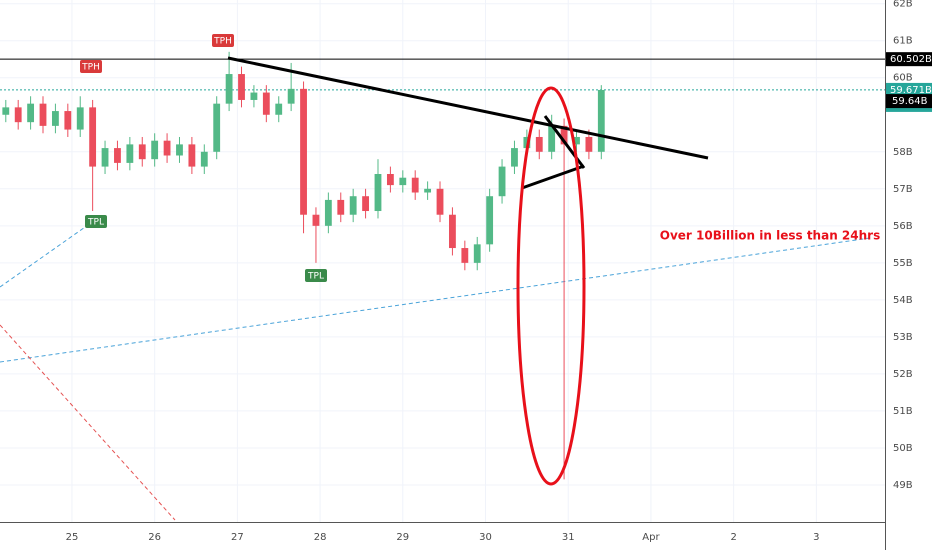 Image resolution: width=932 pixels, height=550 pixels. Describe the element at coordinates (903, 189) in the screenshot. I see `y-tick-label: 57B` at that location.